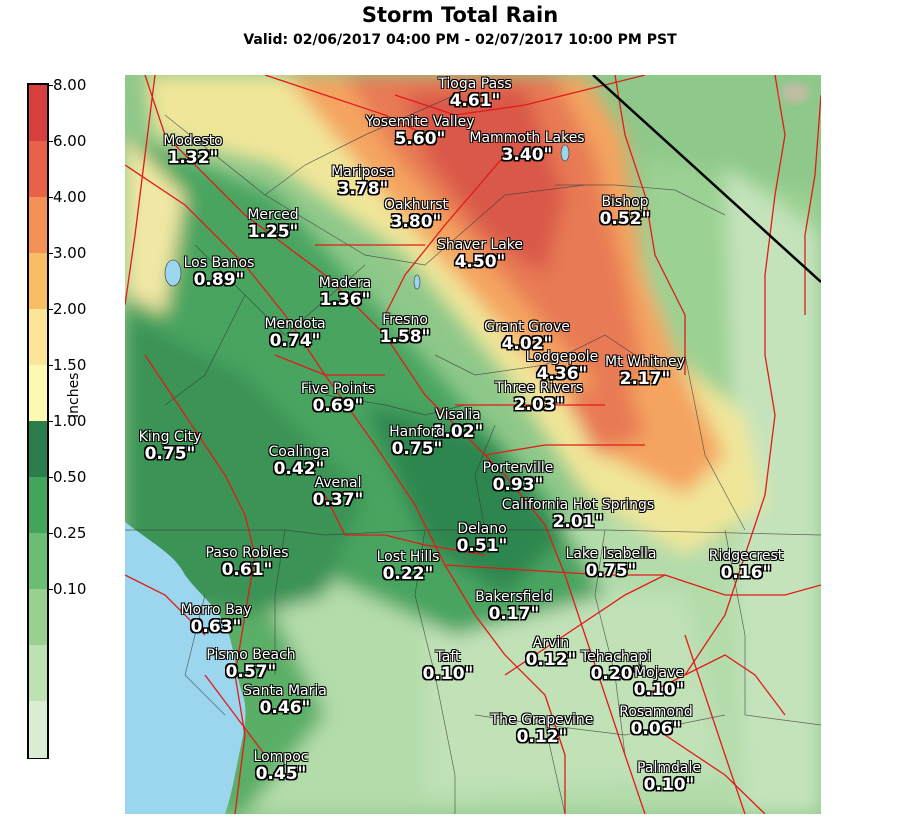 This screenshot has height=839, width=920. I want to click on legend-tick-label: 0.25, so click(70, 533).